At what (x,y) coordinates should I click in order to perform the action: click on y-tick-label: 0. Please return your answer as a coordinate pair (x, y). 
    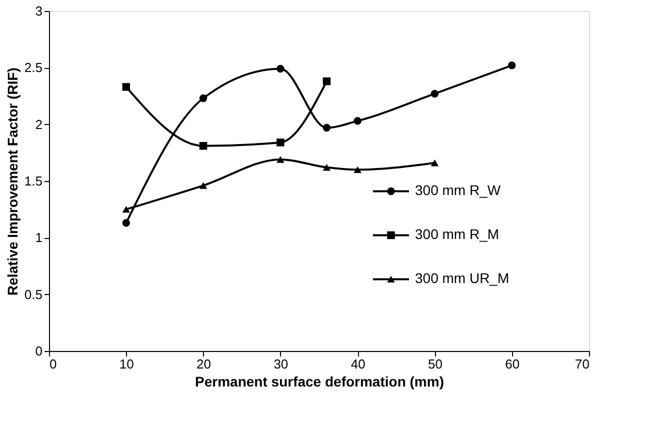
    Looking at the image, I should click on (38, 351).